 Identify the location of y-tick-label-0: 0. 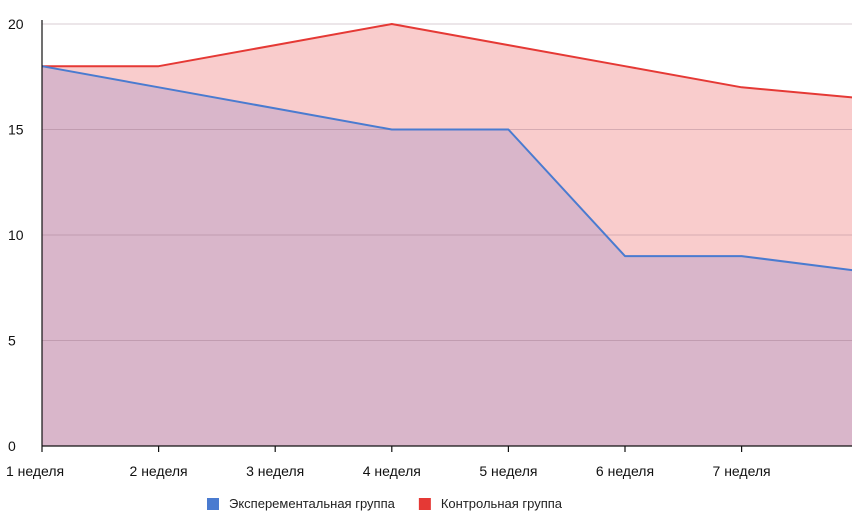
(12, 446).